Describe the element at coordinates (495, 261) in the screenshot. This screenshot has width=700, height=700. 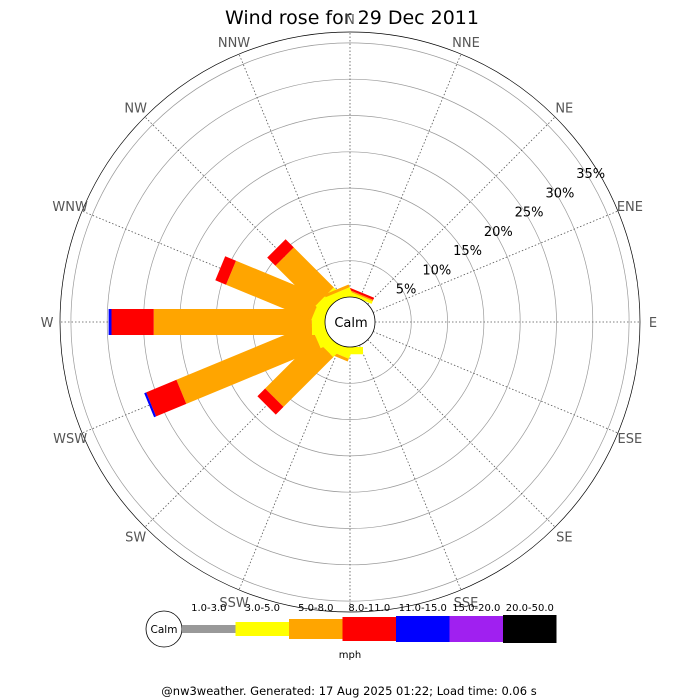
I see `spoke-ene` at that location.